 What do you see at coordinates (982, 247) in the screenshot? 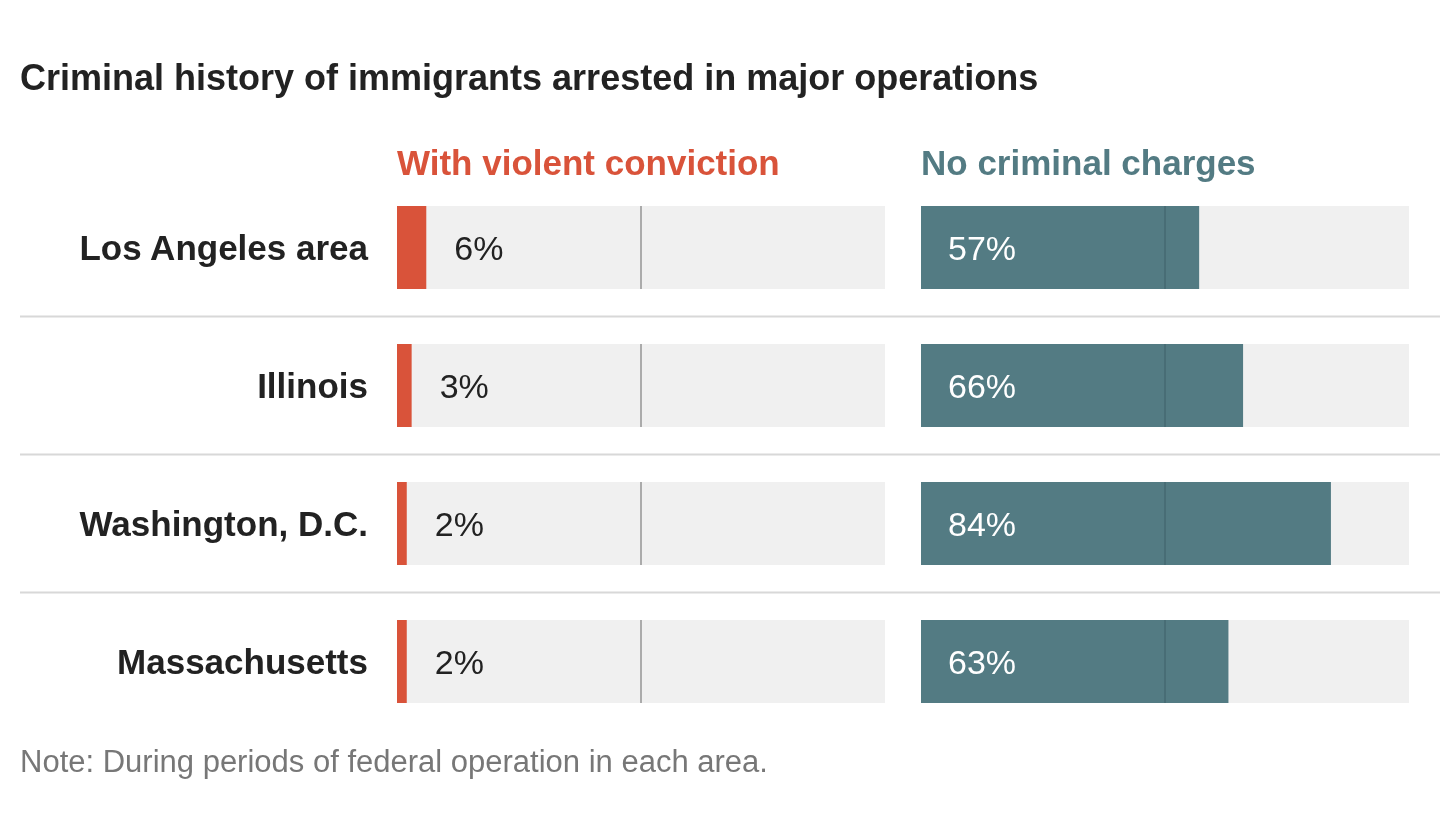
I see `data-label: 57%` at bounding box center [982, 247].